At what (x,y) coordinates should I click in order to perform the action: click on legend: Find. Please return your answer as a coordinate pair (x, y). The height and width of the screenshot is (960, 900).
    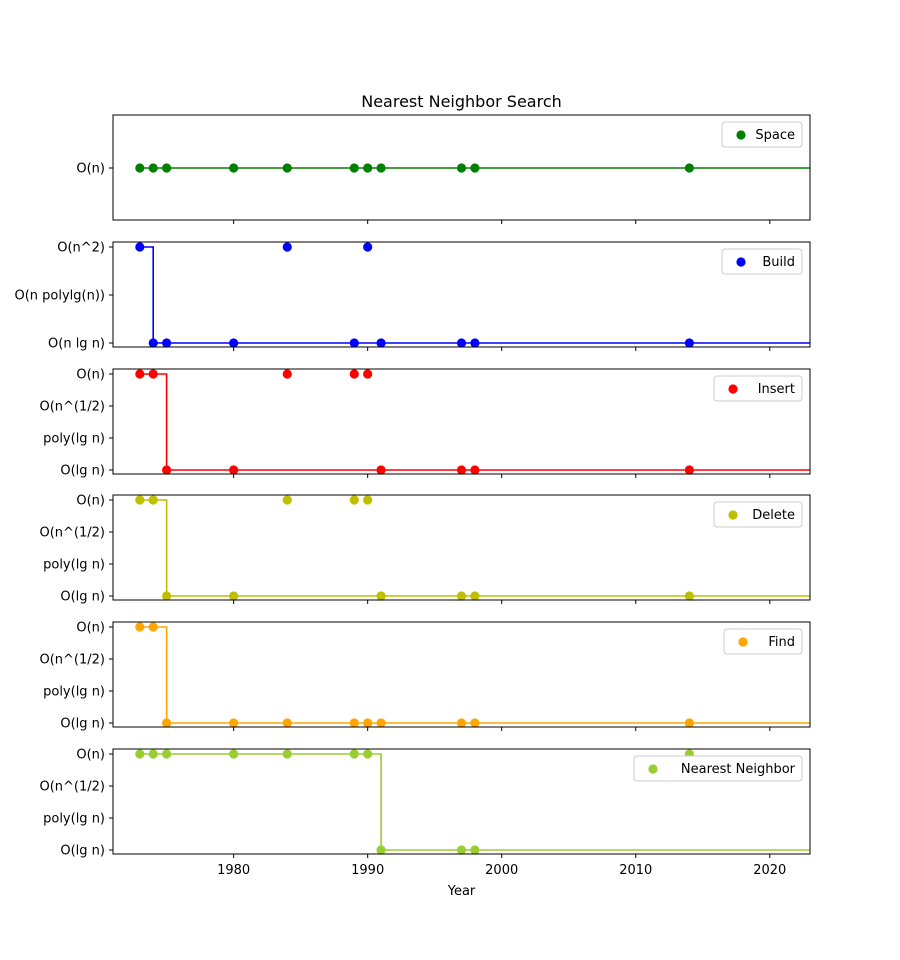
    Looking at the image, I should click on (763, 641).